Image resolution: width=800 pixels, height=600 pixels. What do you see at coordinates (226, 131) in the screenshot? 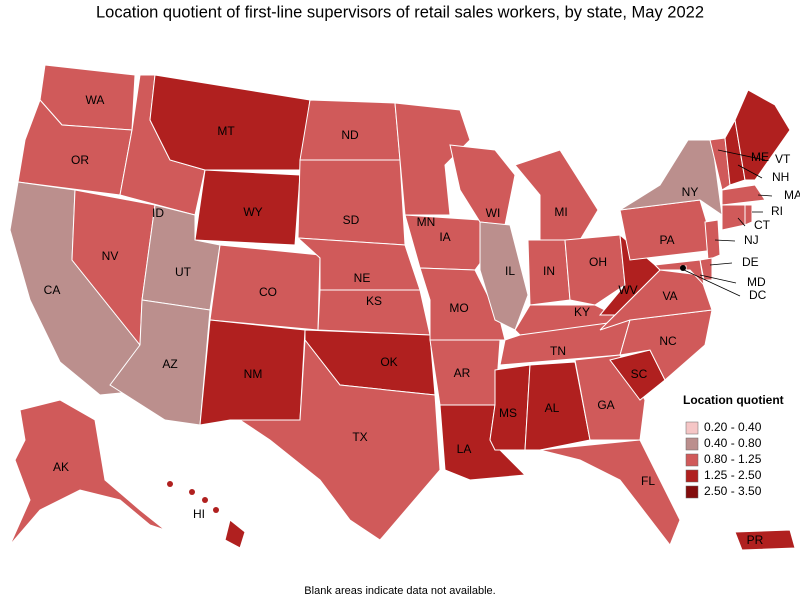
I see `state-label: MT` at bounding box center [226, 131].